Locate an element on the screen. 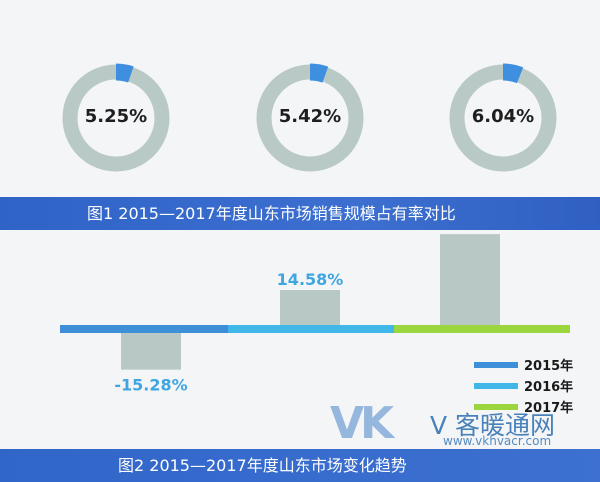  legend-item-2016: 2016年 is located at coordinates (523, 385).